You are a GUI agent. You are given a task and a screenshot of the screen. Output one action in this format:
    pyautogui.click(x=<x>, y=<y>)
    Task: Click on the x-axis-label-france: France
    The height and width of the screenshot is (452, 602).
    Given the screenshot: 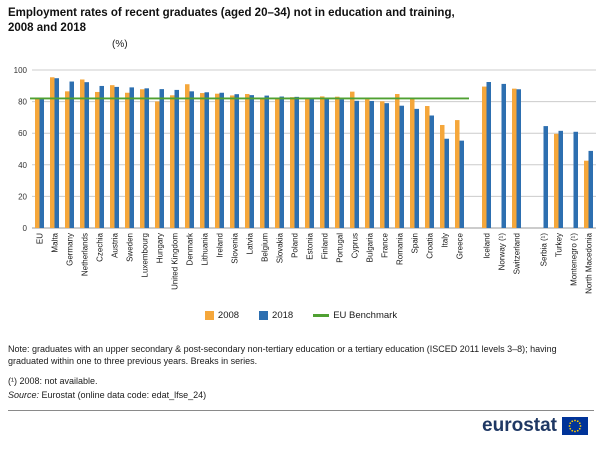 What is the action you would take?
    pyautogui.click(x=385, y=244)
    